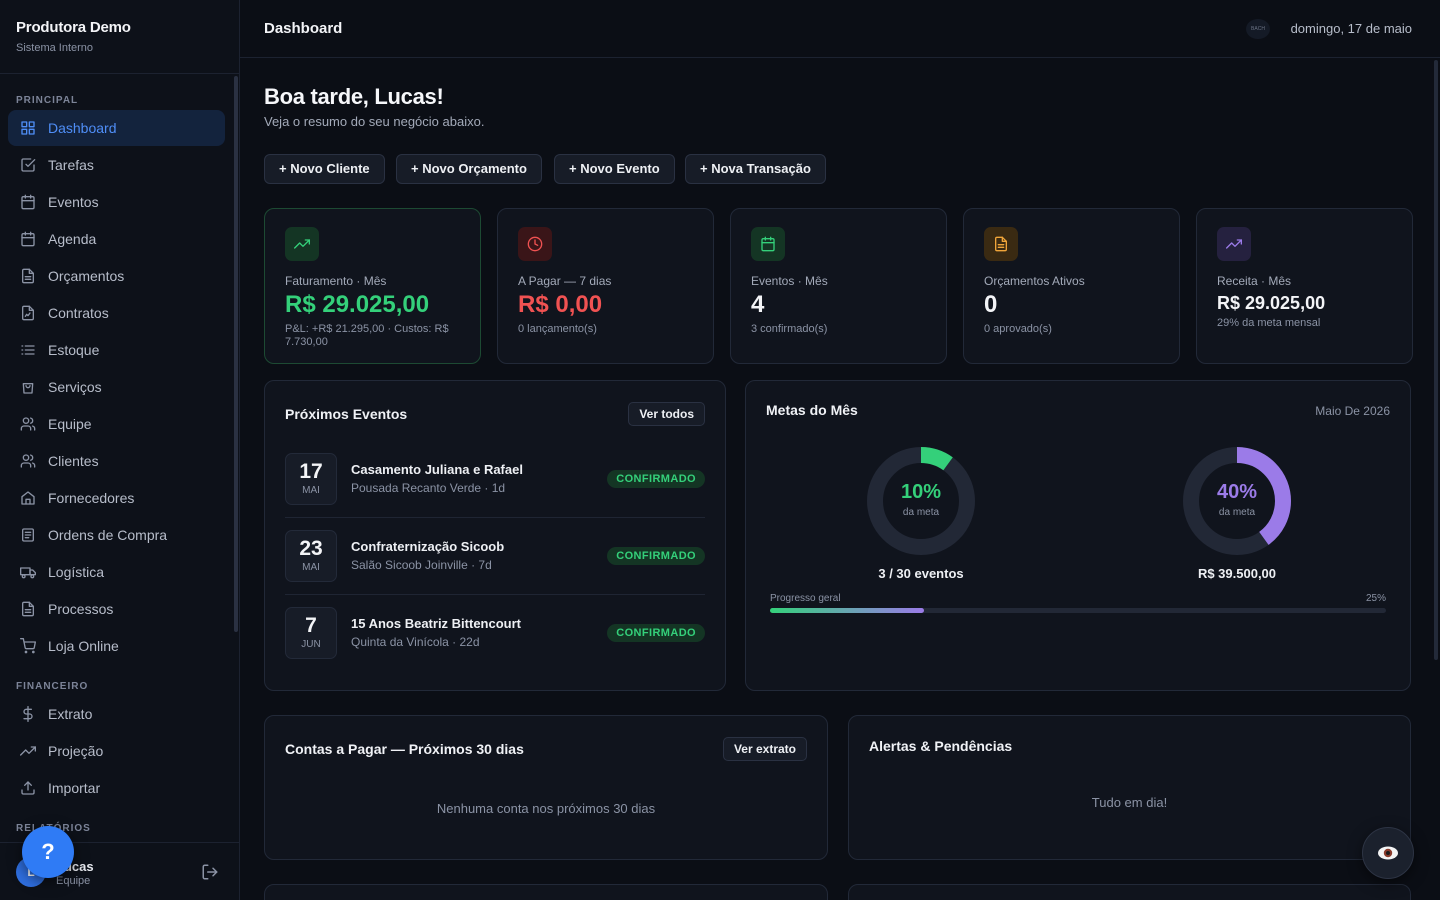 The width and height of the screenshot is (1440, 900). I want to click on checkbox-icon, so click(28, 165).